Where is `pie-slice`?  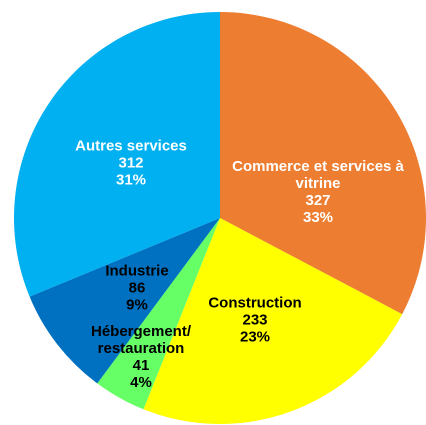 pie-slice is located at coordinates (158, 314).